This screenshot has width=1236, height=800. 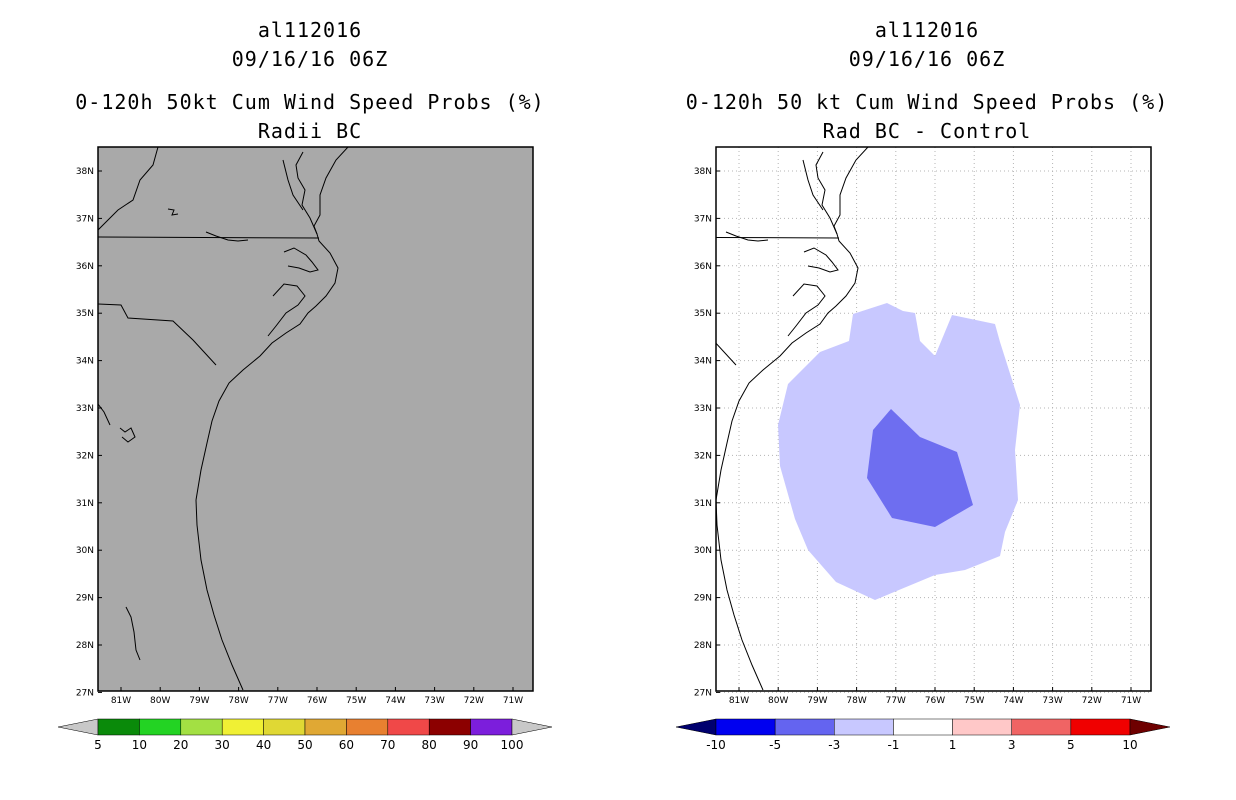 What do you see at coordinates (703, 504) in the screenshot?
I see `right-lat-label: 31N` at bounding box center [703, 504].